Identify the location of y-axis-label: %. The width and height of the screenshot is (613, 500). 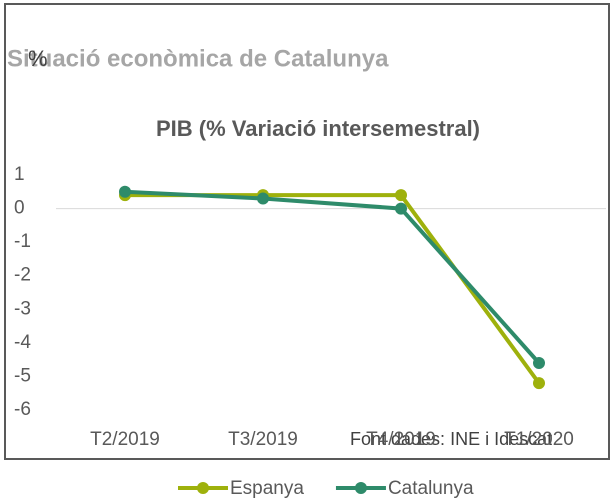
(38, 58).